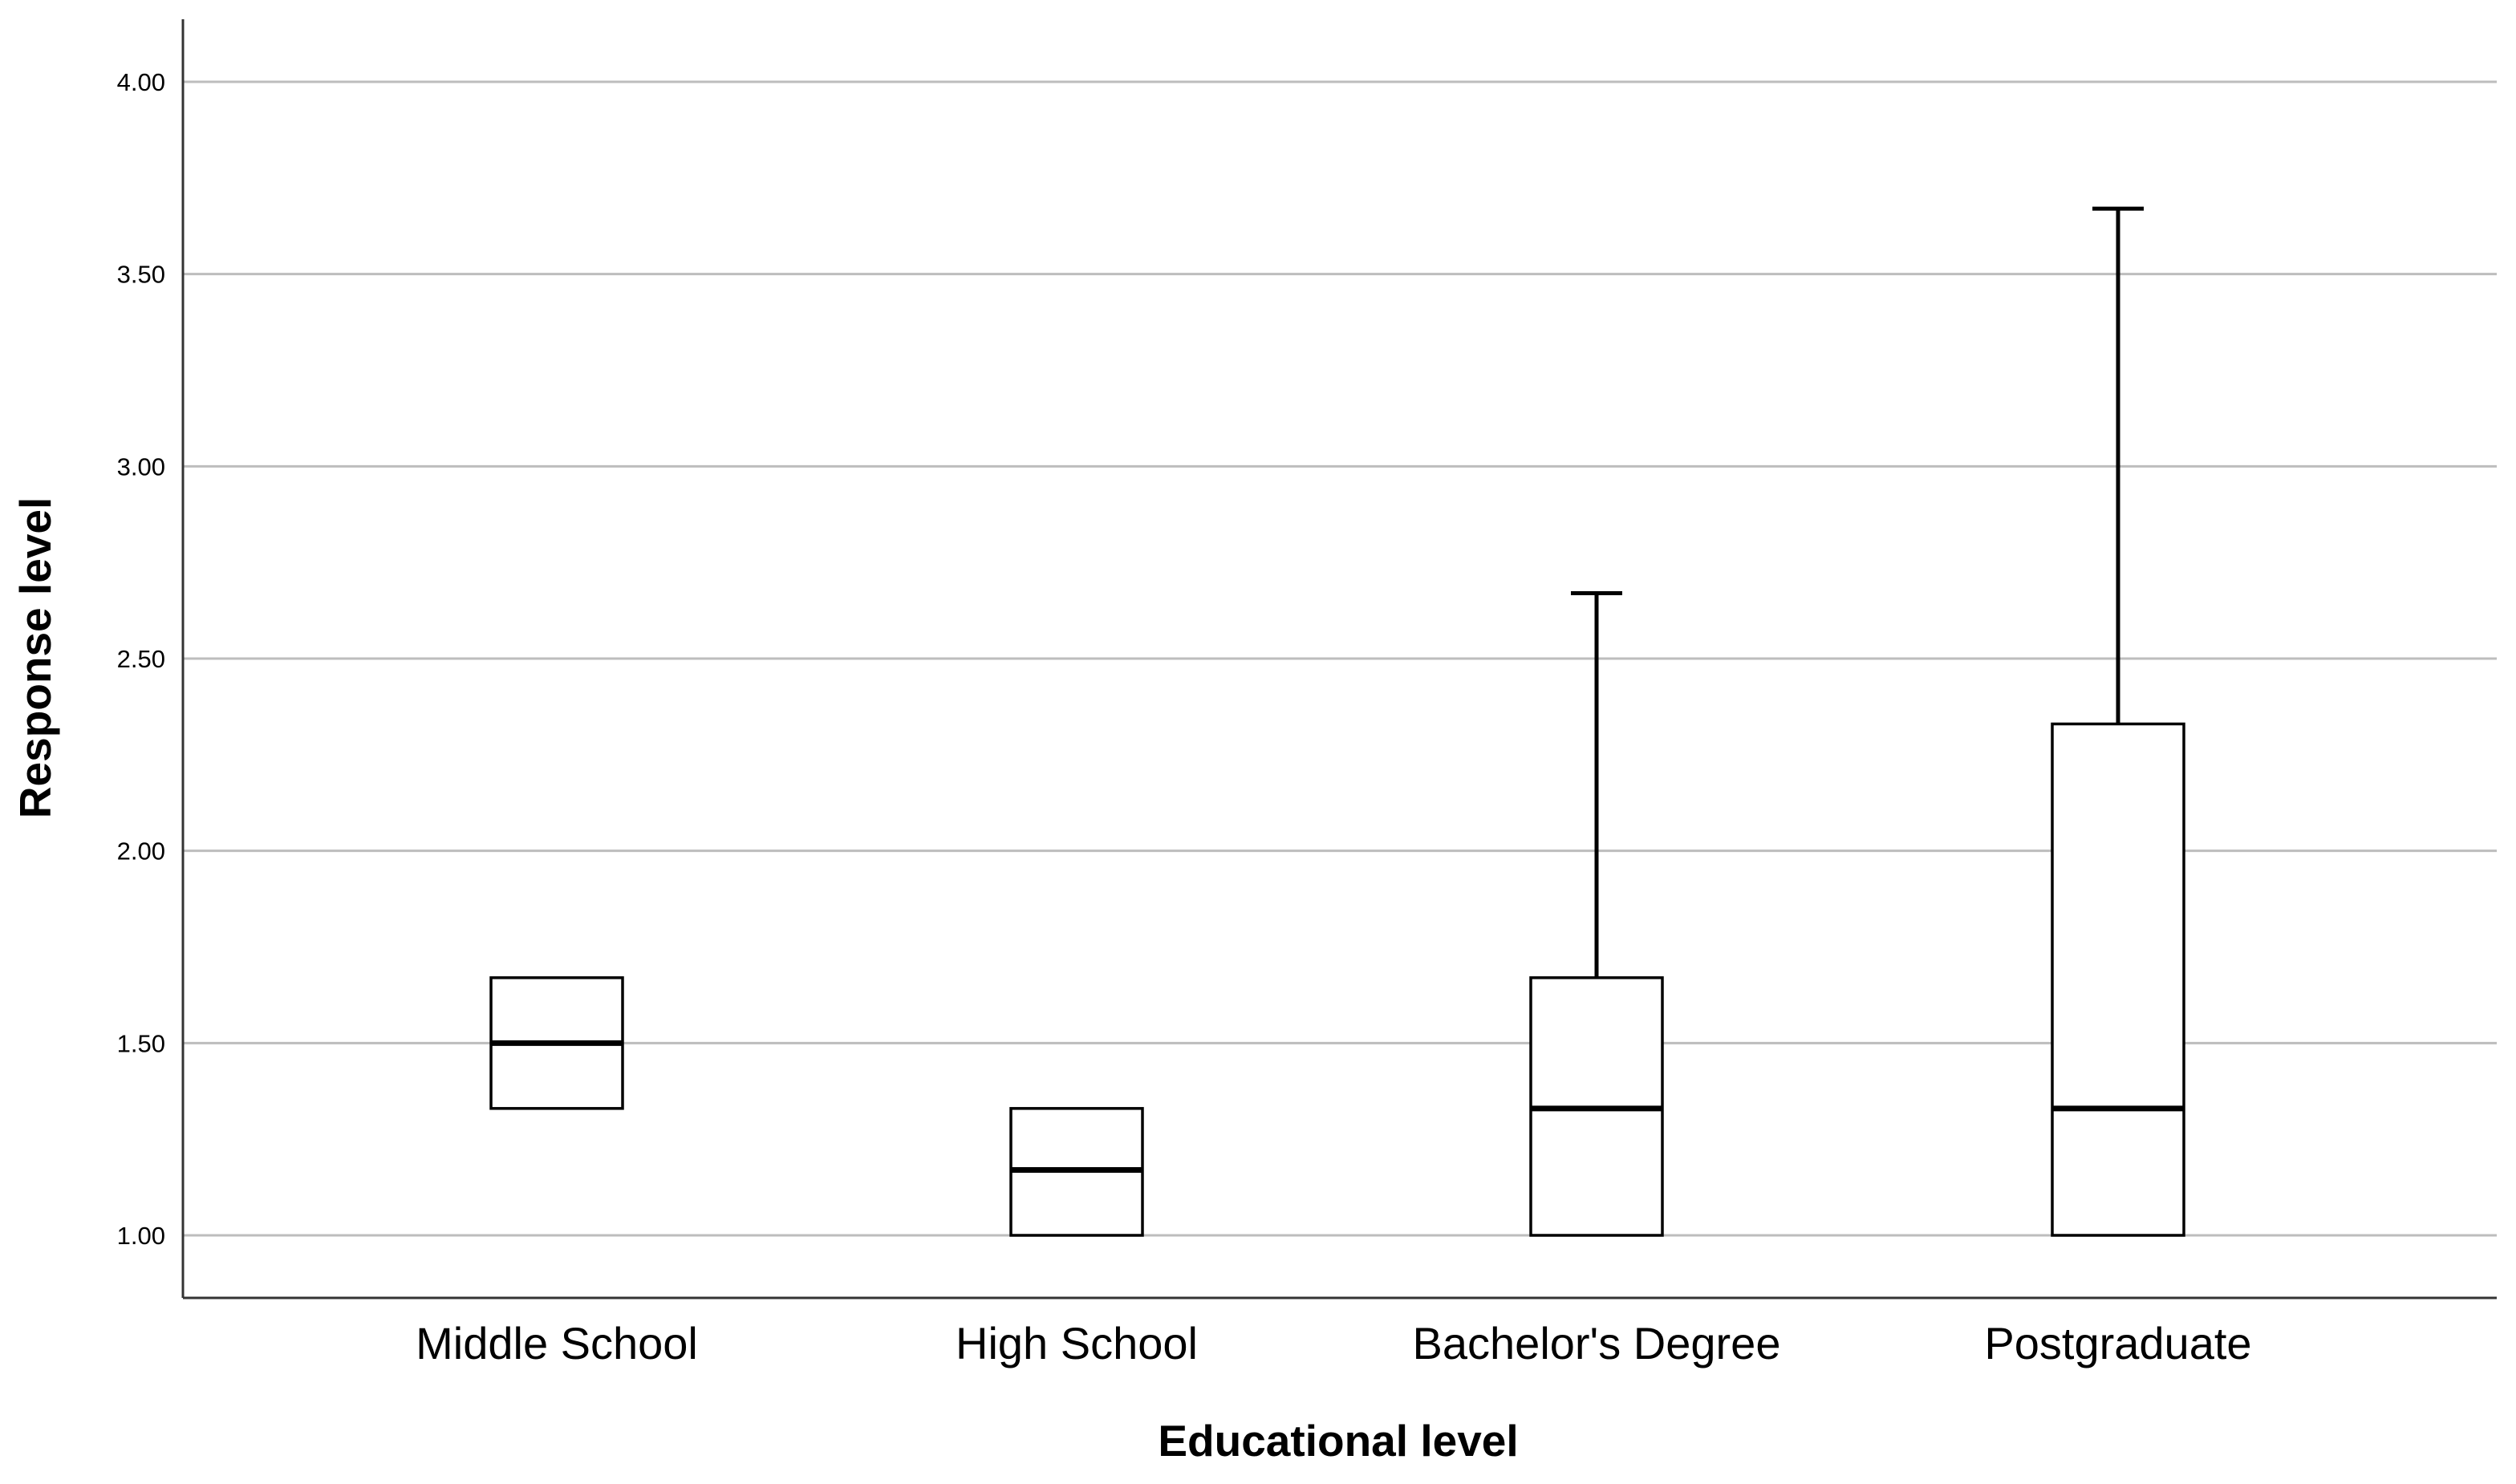 The height and width of the screenshot is (1484, 2516). What do you see at coordinates (1338, 1441) in the screenshot?
I see `x-axis-title: Educational level` at bounding box center [1338, 1441].